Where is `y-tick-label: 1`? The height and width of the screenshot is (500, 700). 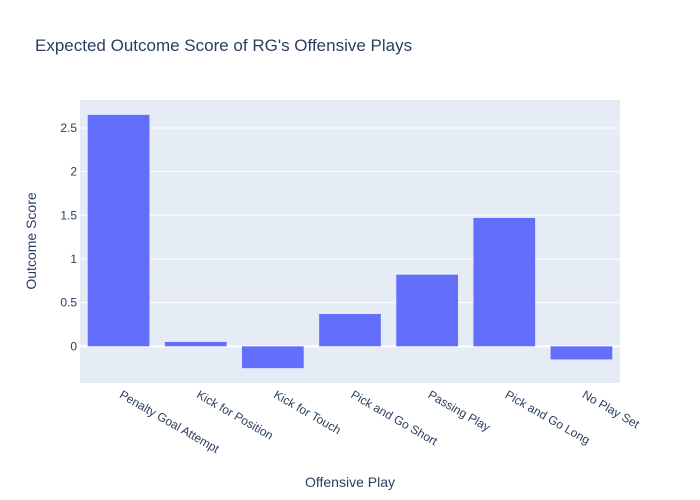 y-tick-label: 1 is located at coordinates (73, 259).